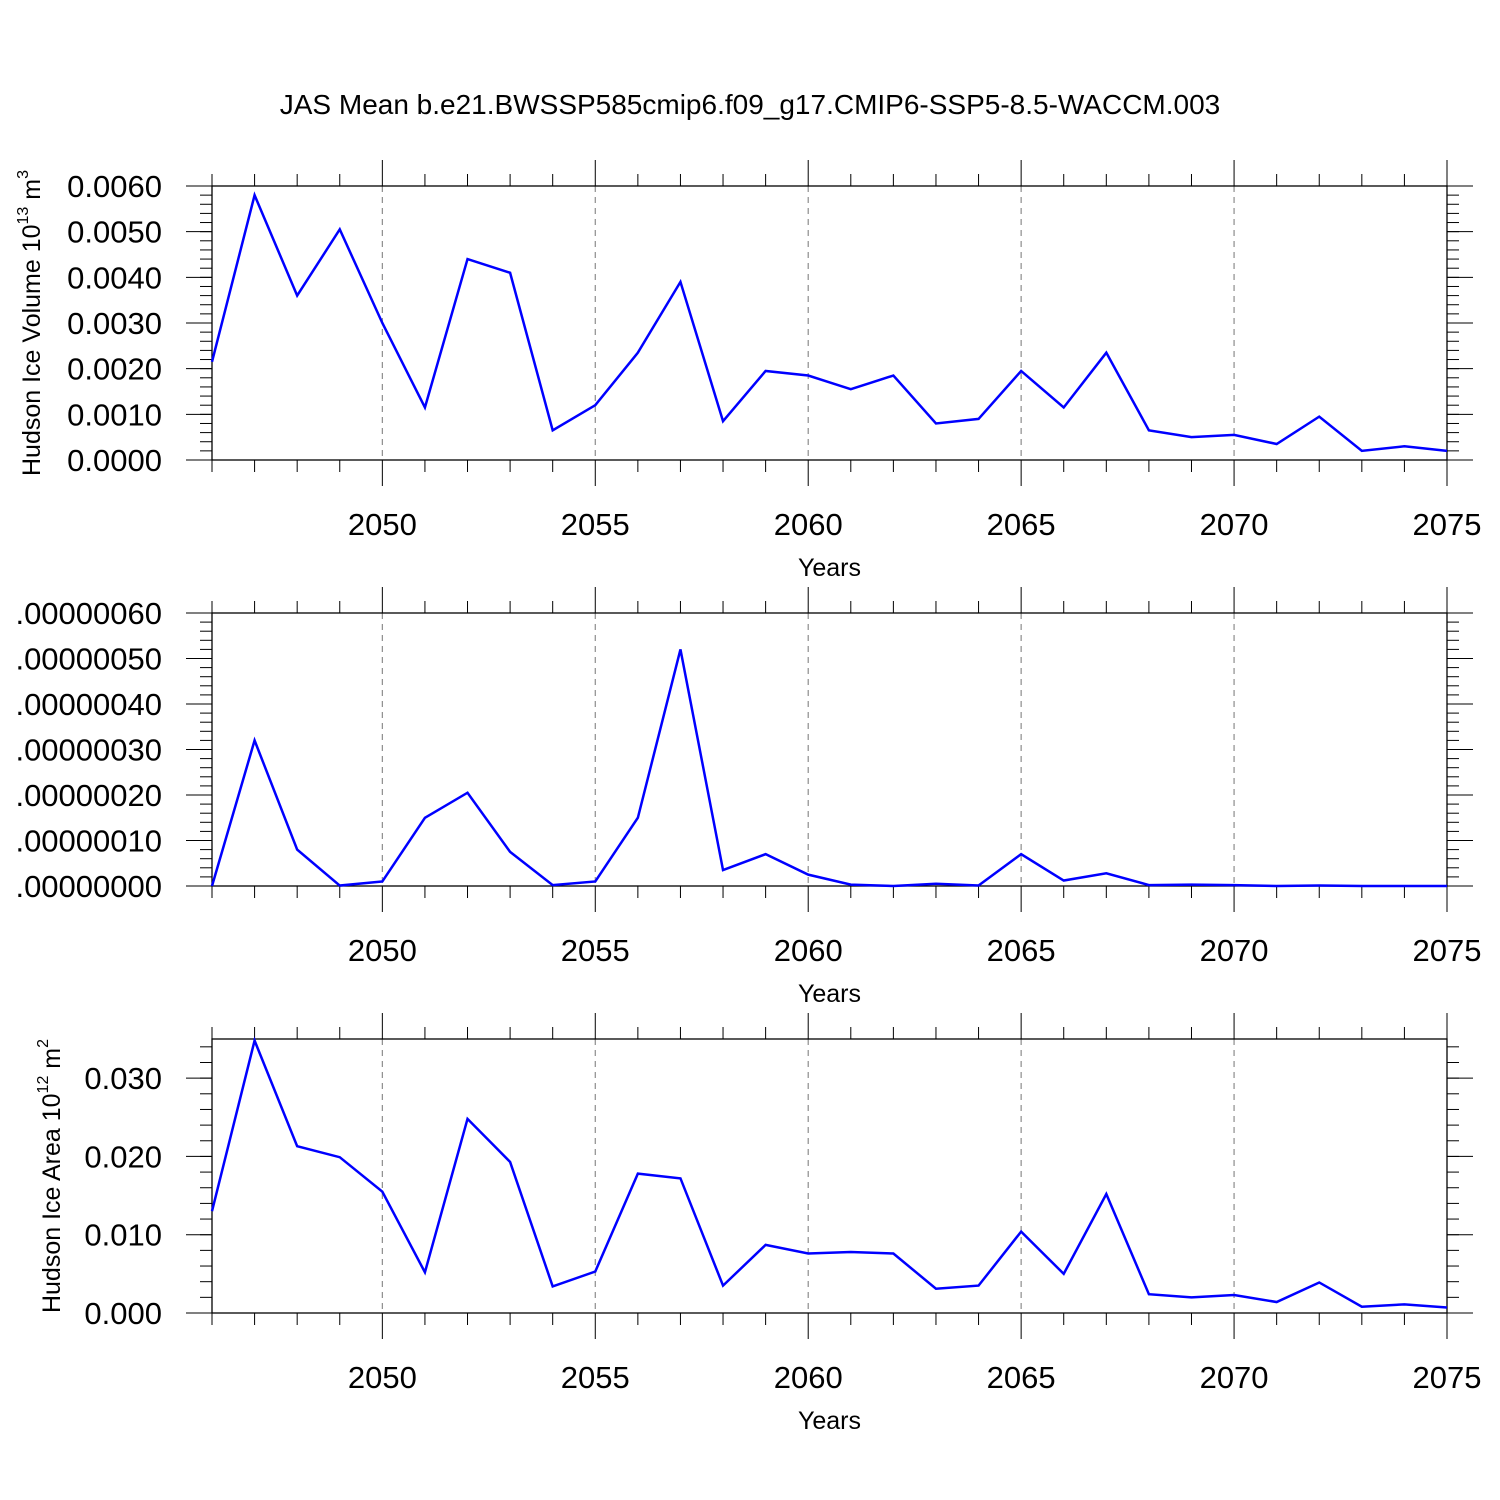  I want to click on y-tick-label: .00000030, so click(88, 750).